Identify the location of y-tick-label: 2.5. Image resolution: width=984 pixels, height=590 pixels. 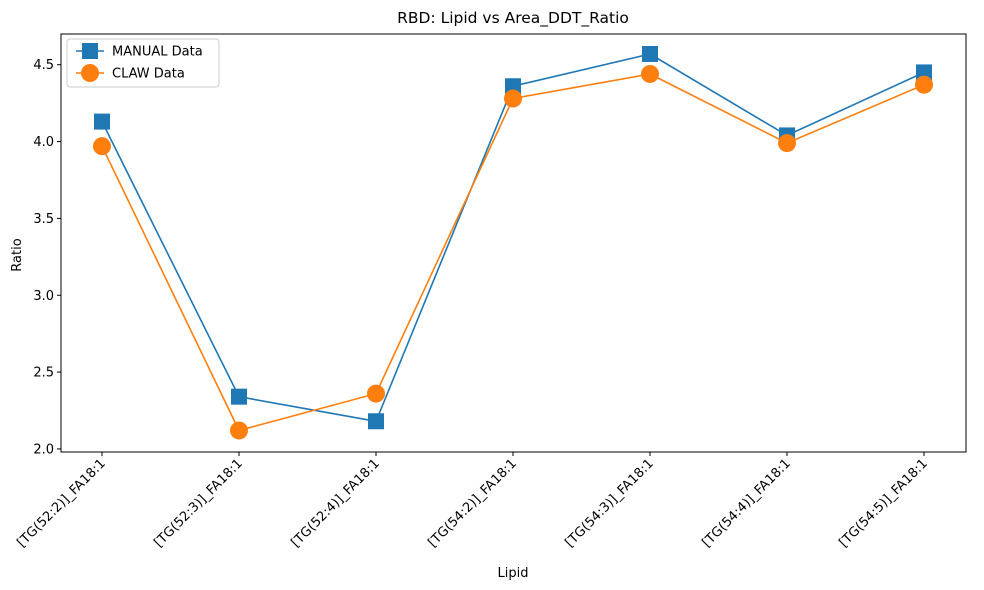
(43, 373).